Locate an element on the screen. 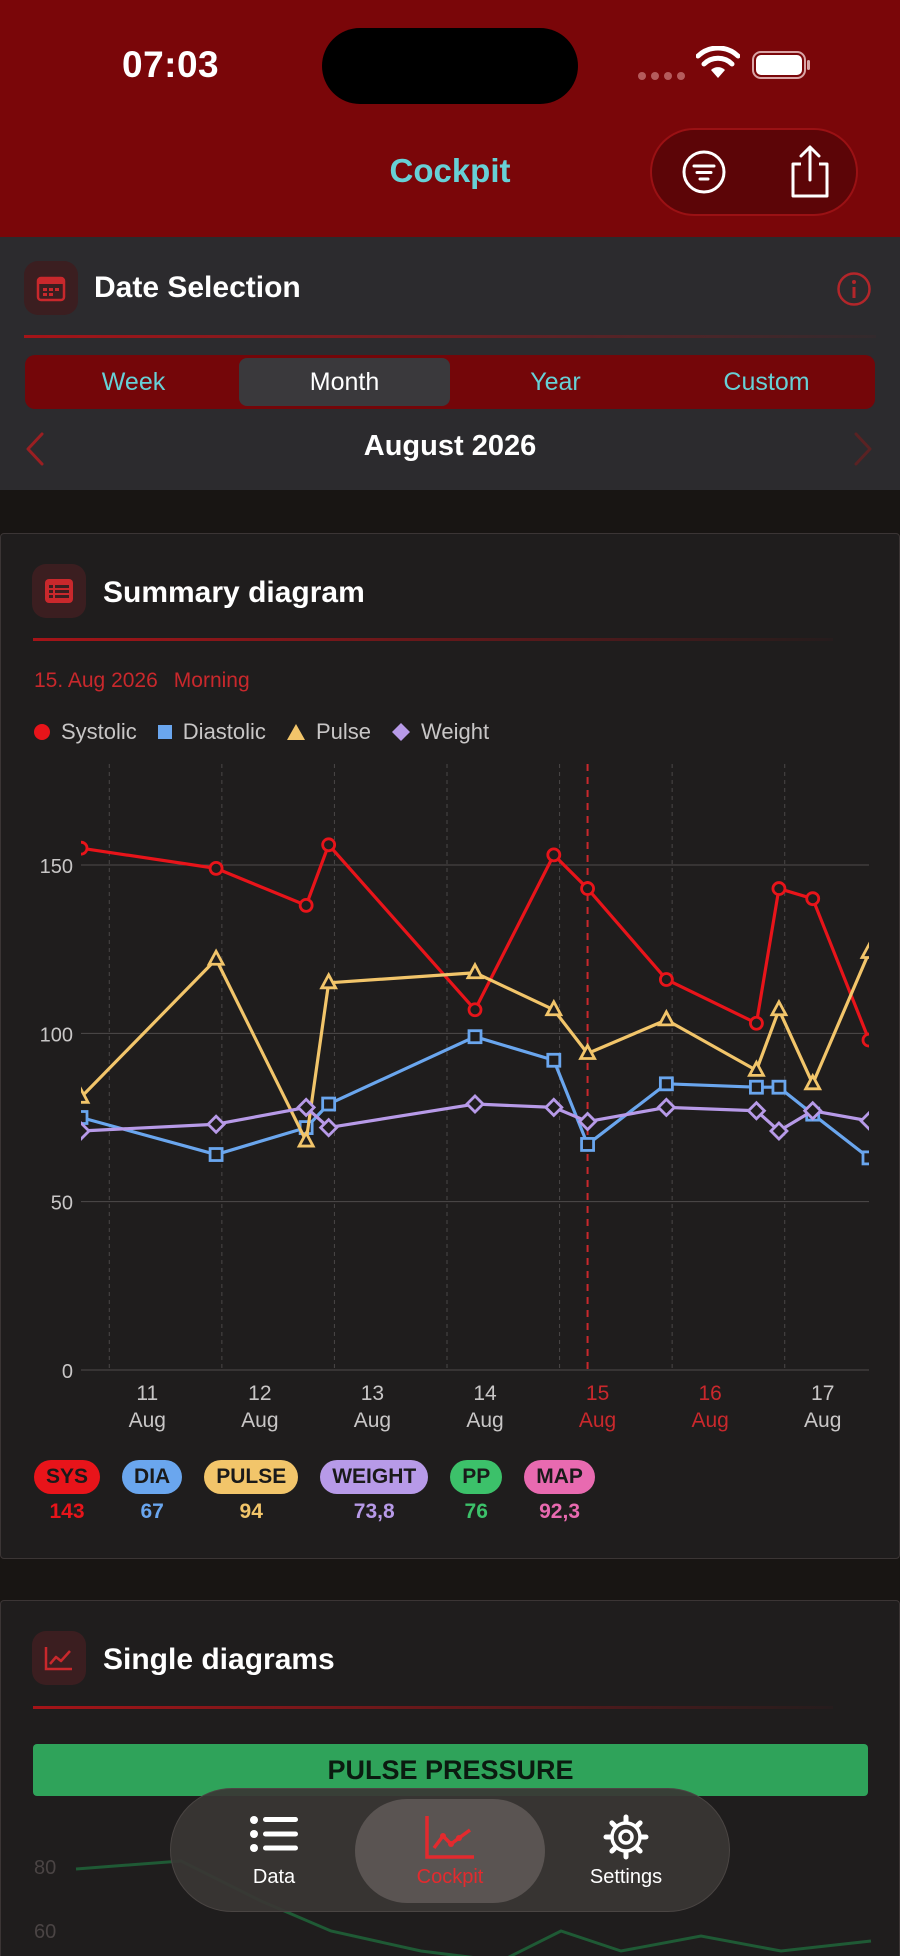  tab-label: Settings is located at coordinates (626, 1876).